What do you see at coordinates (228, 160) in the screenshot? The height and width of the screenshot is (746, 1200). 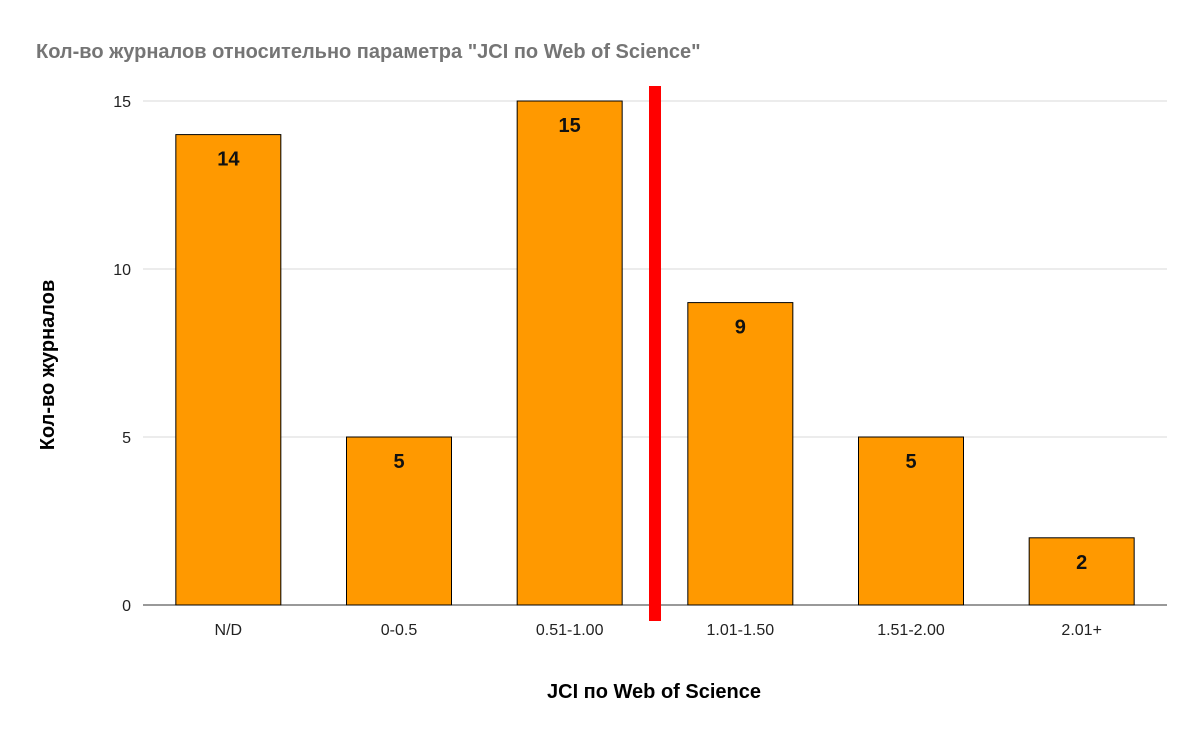 I see `data-label: 14` at bounding box center [228, 160].